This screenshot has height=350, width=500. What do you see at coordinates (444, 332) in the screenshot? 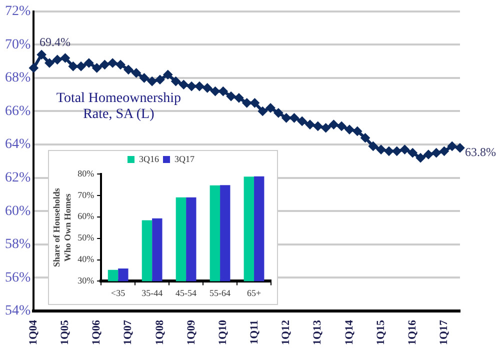
I see `x-tick-label: 1Q17` at bounding box center [444, 332].